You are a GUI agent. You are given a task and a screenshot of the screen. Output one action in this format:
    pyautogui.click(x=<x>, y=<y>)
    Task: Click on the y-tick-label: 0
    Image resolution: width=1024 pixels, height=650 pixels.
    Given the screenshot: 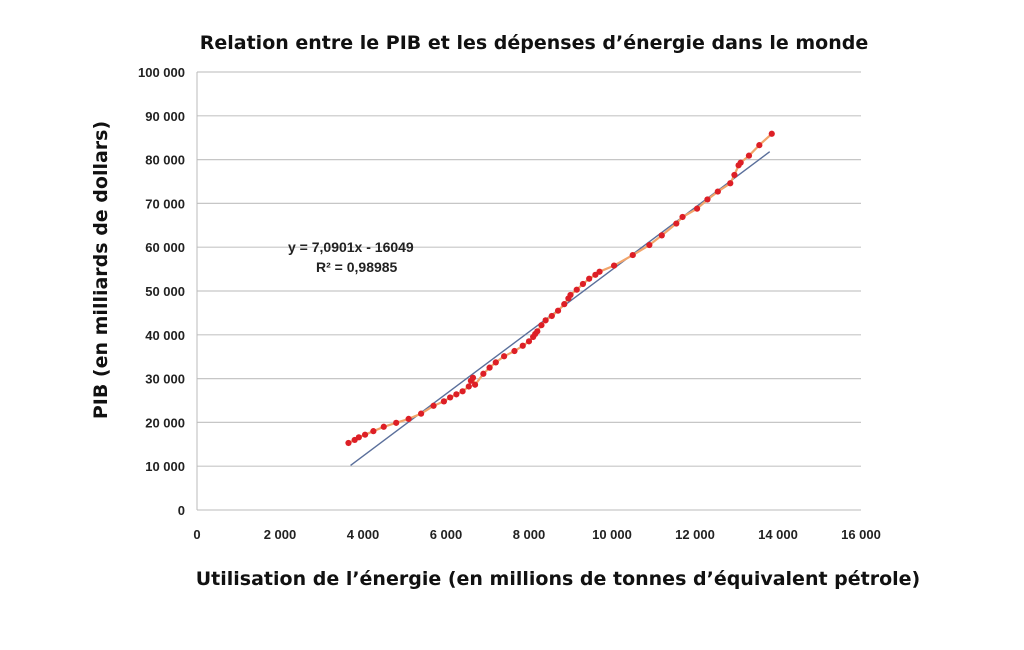 What is the action you would take?
    pyautogui.click(x=181, y=510)
    